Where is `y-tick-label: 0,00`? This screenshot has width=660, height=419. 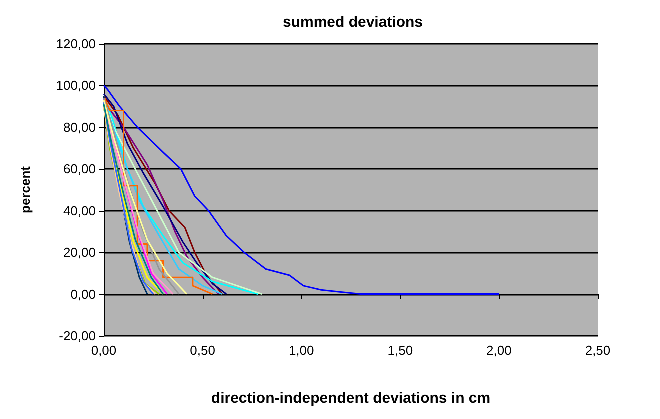
y-tick-label: 0,00 is located at coordinates (83, 294).